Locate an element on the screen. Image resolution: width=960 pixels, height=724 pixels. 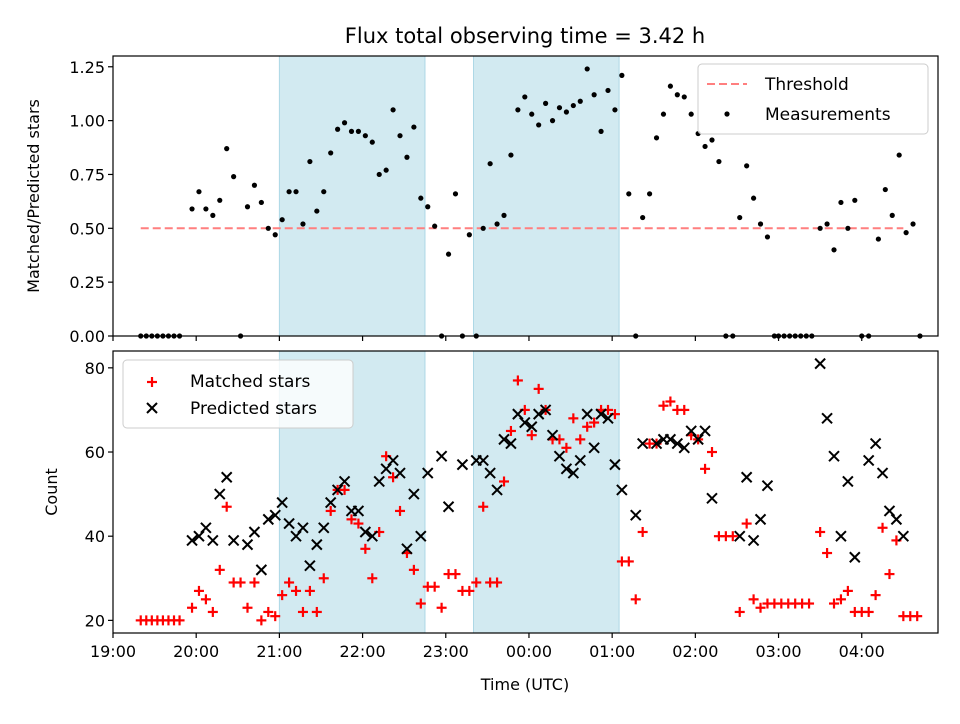
x-tick-label: 00:00 is located at coordinates (529, 651).